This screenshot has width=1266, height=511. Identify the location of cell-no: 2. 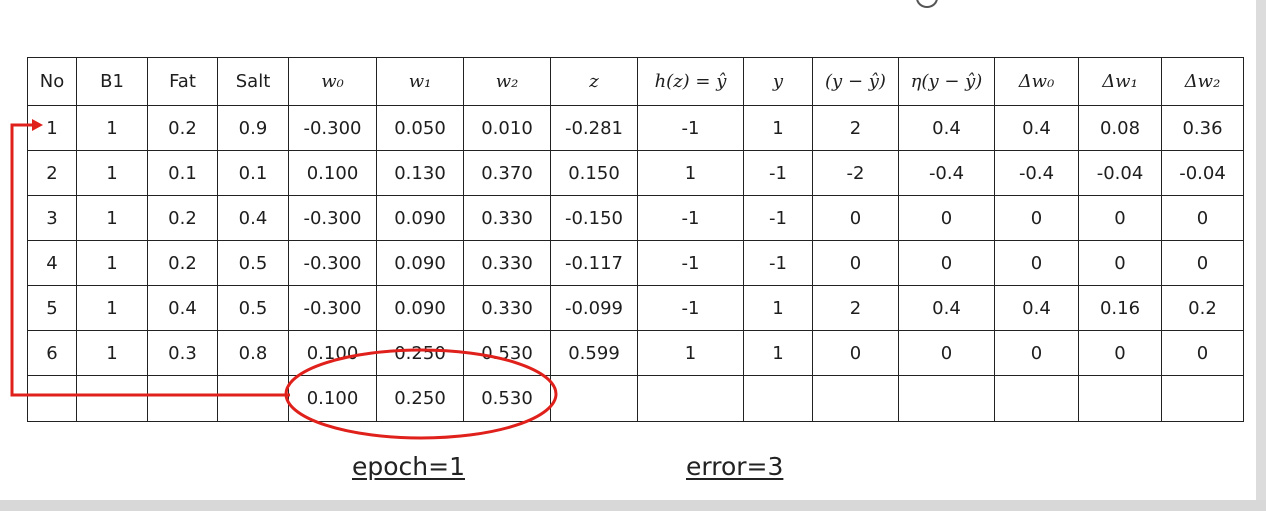
(52, 173).